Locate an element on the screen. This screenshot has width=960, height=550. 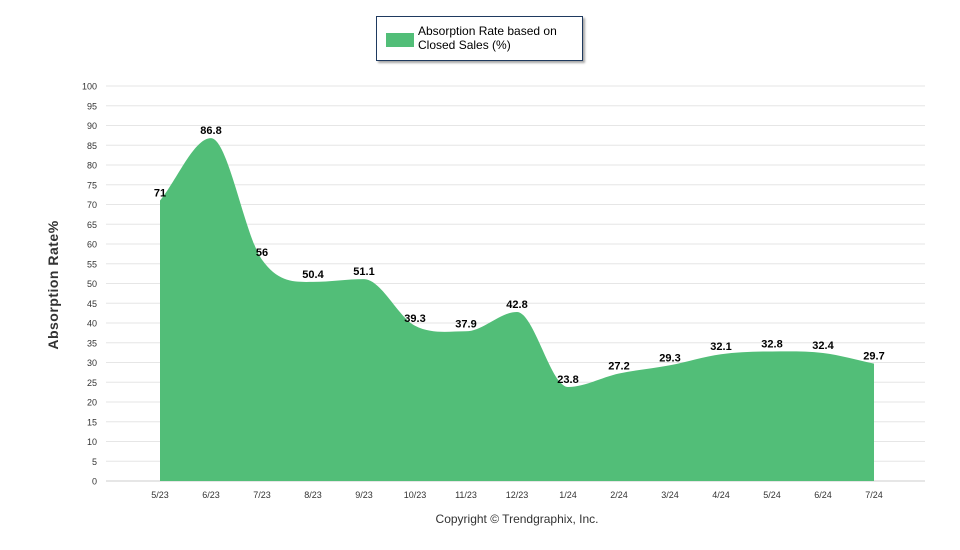
data-label: 29.3 is located at coordinates (669, 358).